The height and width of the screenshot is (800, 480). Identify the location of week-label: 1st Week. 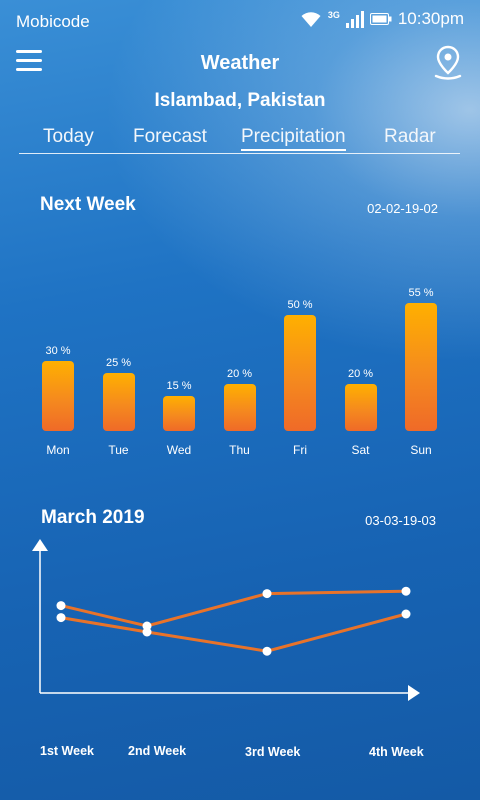
(67, 751).